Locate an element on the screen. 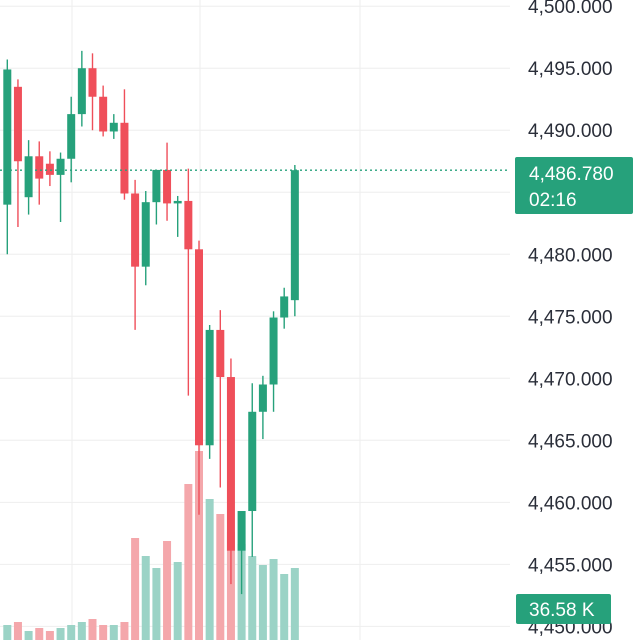 This screenshot has width=640, height=640. price-tick-label: 4,455.000 is located at coordinates (570, 565).